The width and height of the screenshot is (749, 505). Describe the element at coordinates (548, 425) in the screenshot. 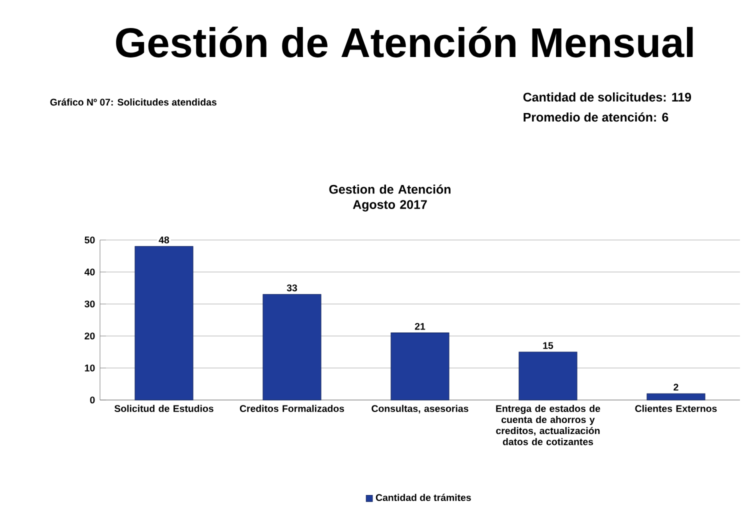

I see `x-tick-label: Entrega de estados de cuenta de ahorros y creditos, actualización datos de cotizantes` at that location.